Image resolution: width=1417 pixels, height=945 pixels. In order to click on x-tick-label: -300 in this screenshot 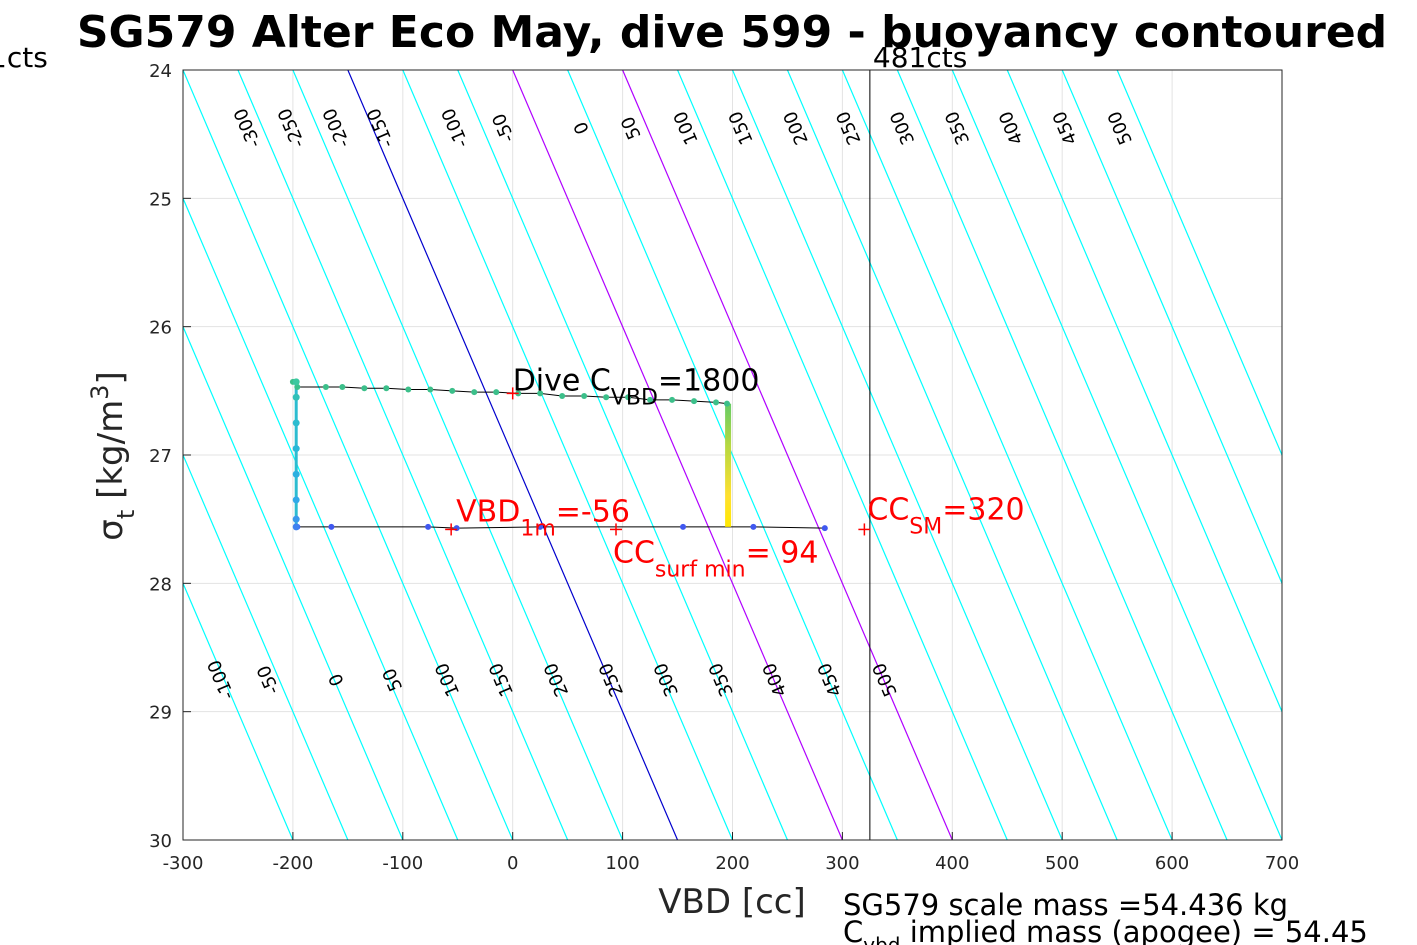, I will do `click(183, 863)`.